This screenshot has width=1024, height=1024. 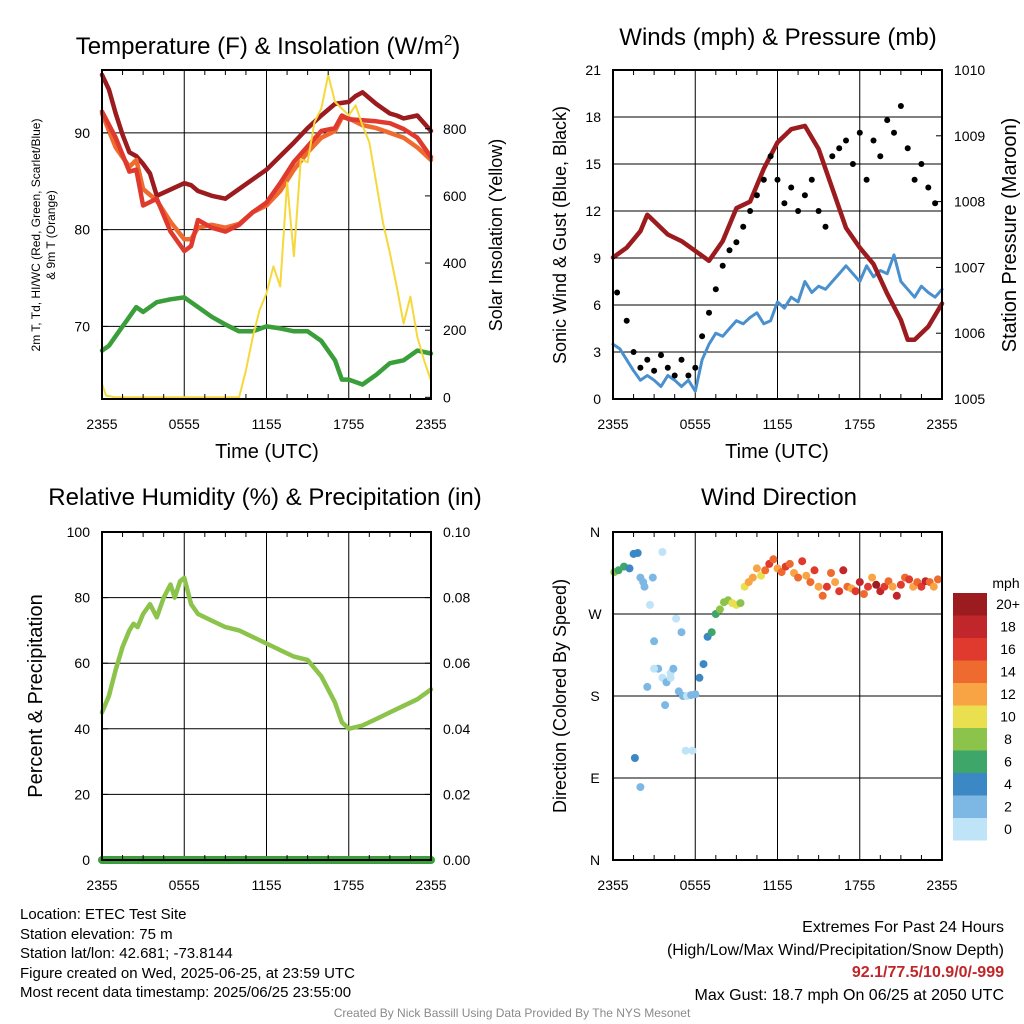 What do you see at coordinates (1008, 807) in the screenshot?
I see `colorbar-label: 2` at bounding box center [1008, 807].